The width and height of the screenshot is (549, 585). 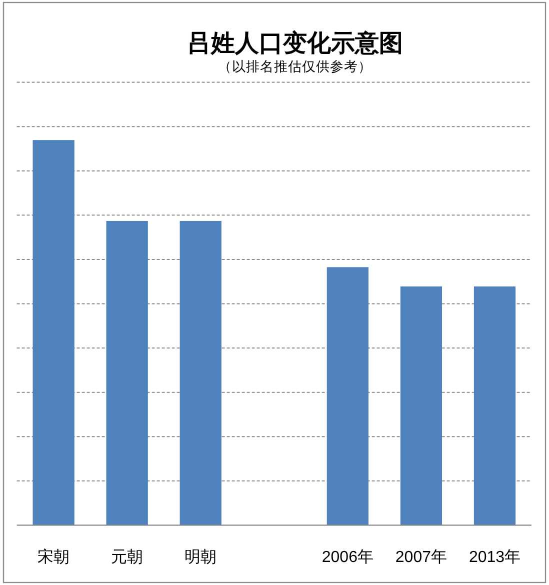 What do you see at coordinates (200, 557) in the screenshot?
I see `x-tick-label: 明朝` at bounding box center [200, 557].